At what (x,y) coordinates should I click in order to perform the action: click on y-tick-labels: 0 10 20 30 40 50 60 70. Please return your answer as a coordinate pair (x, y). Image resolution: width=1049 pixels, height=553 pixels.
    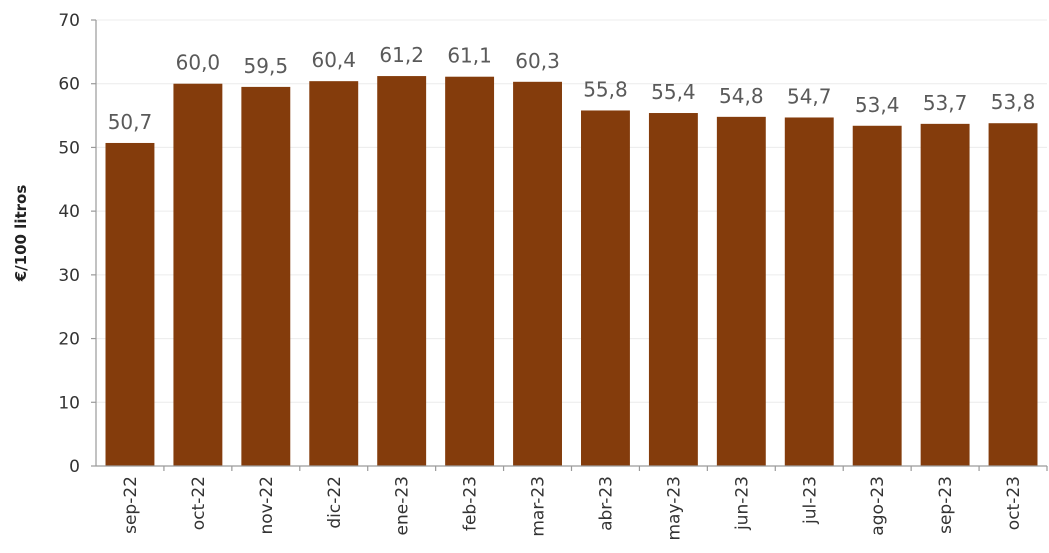
    Looking at the image, I should click on (77, 244).